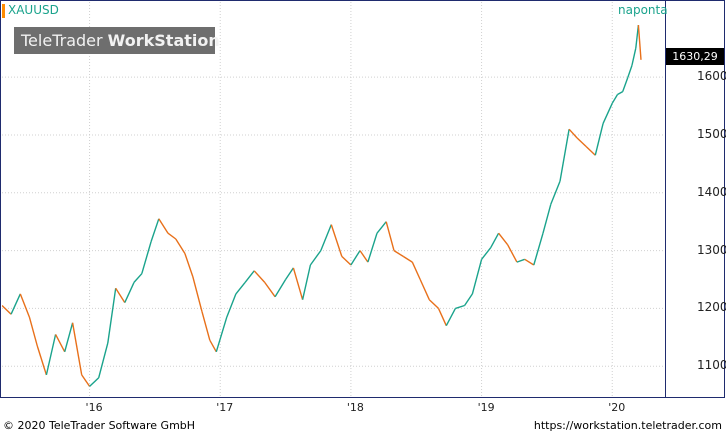 Image resolution: width=726 pixels, height=435 pixels. Describe the element at coordinates (62, 40) in the screenshot. I see `logo-brand: TeleTrader` at that location.